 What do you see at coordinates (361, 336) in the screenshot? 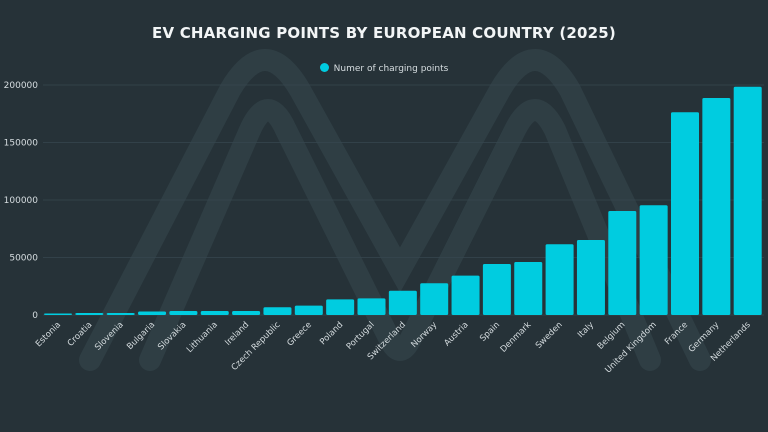
I see `x-tick-label: Portugal` at bounding box center [361, 336].